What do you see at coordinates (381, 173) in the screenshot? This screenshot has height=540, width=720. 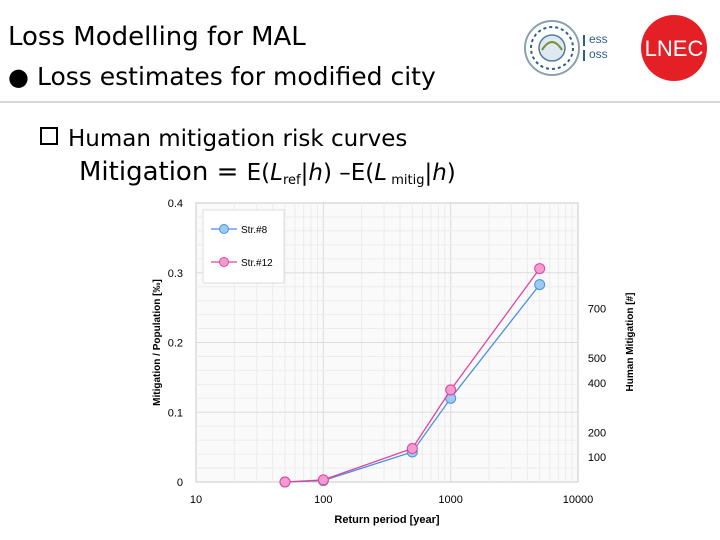 I see `formula-l2: L` at bounding box center [381, 173].